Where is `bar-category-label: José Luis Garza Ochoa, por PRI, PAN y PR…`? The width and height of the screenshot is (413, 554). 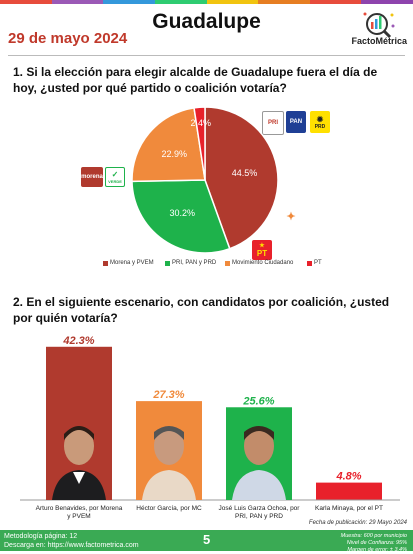 bar-category-label: José Luis Garza Ochoa, por PRI, PAN y PR… is located at coordinates (259, 512).